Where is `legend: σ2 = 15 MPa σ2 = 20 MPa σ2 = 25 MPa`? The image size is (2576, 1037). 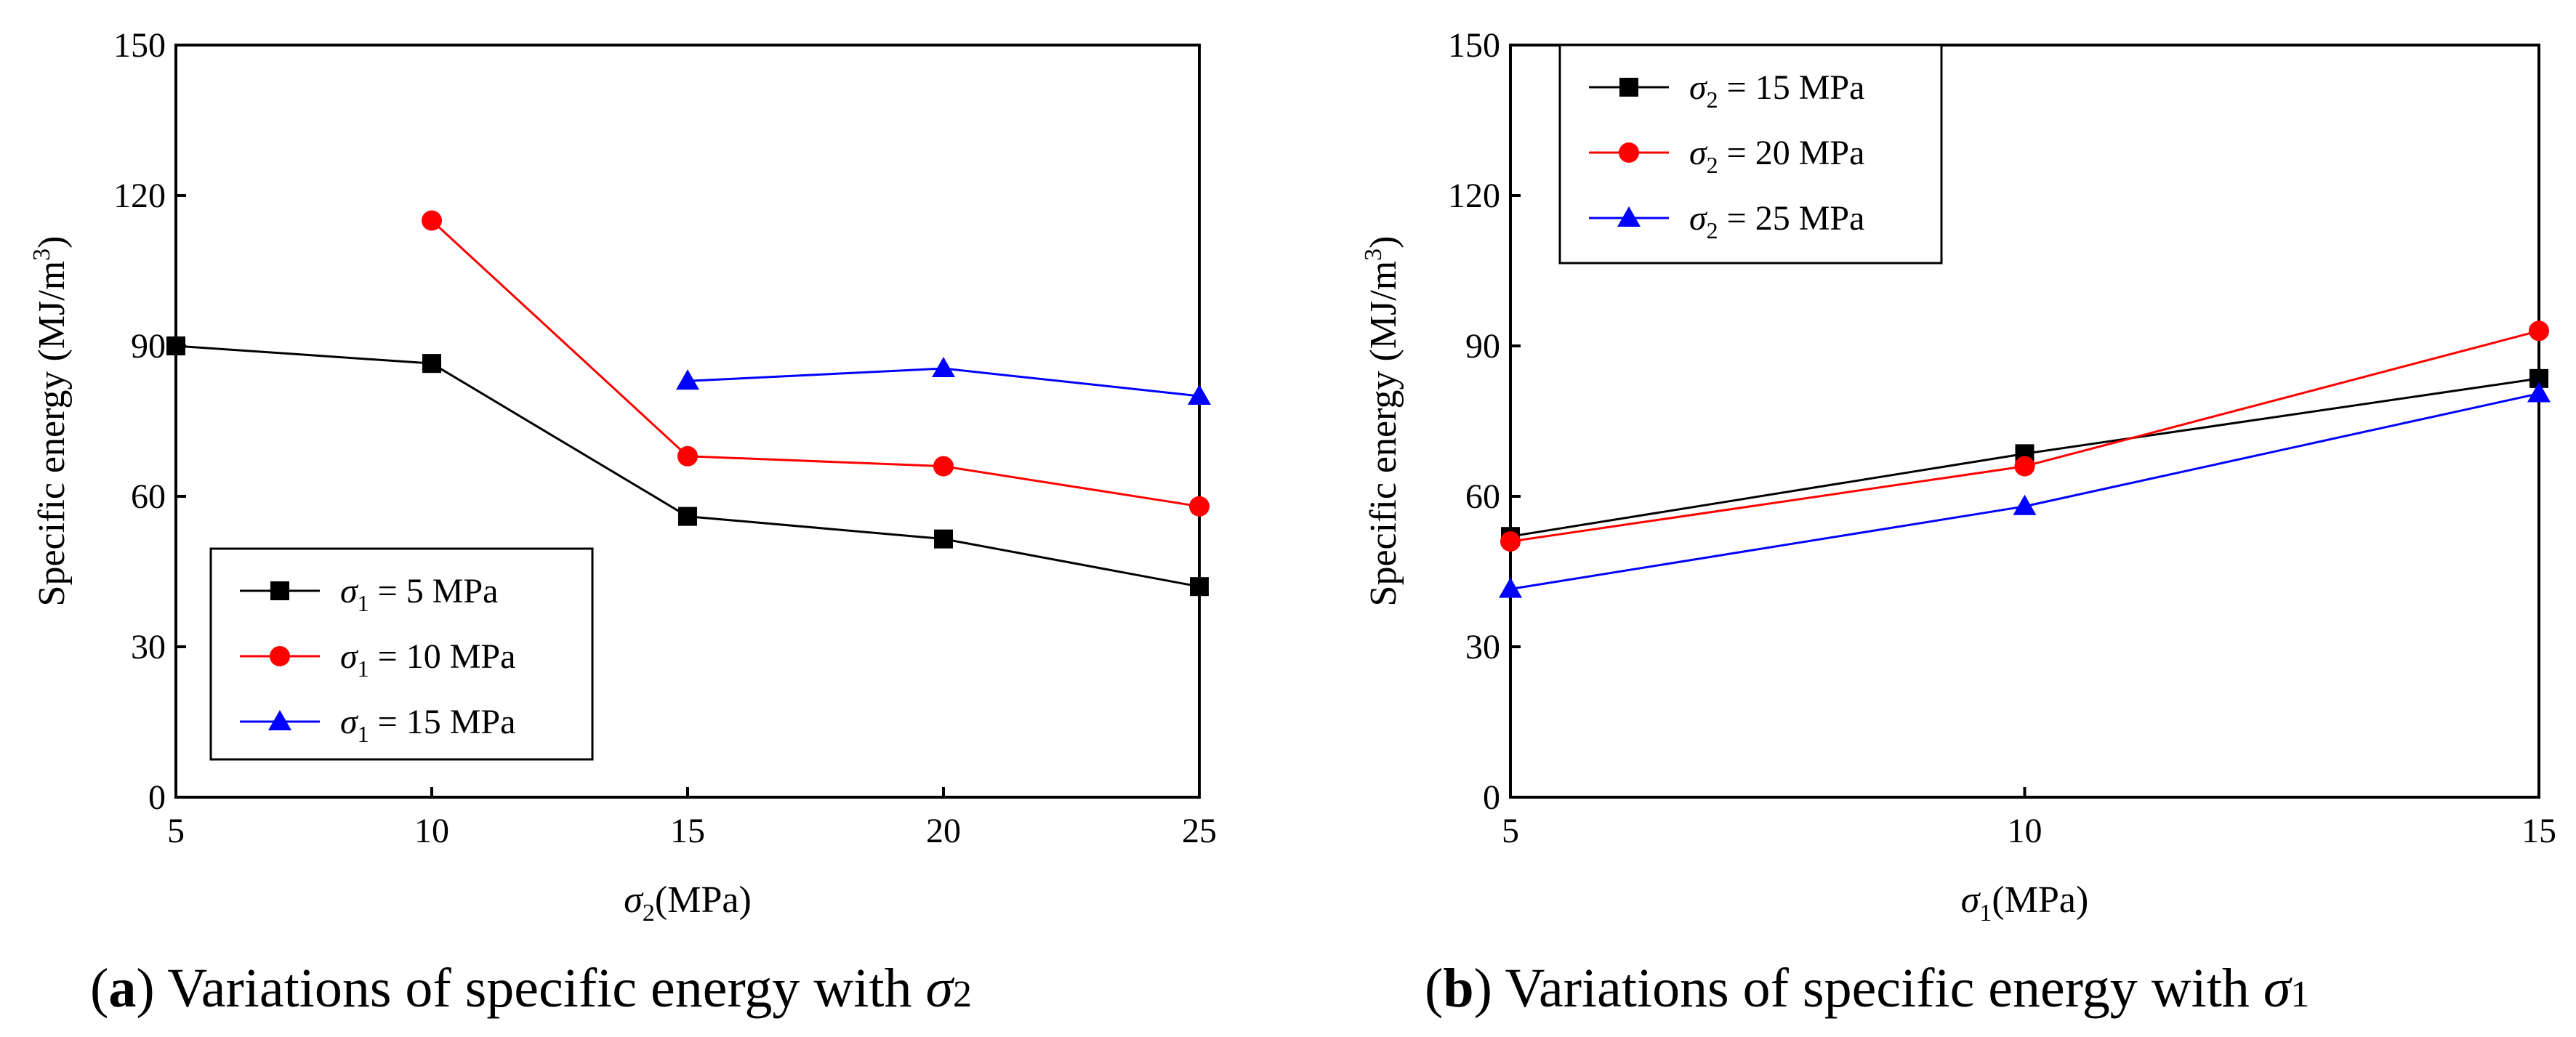
legend: σ2 = 15 MPa σ2 = 20 MPa σ2 = 25 MPa is located at coordinates (1750, 154).